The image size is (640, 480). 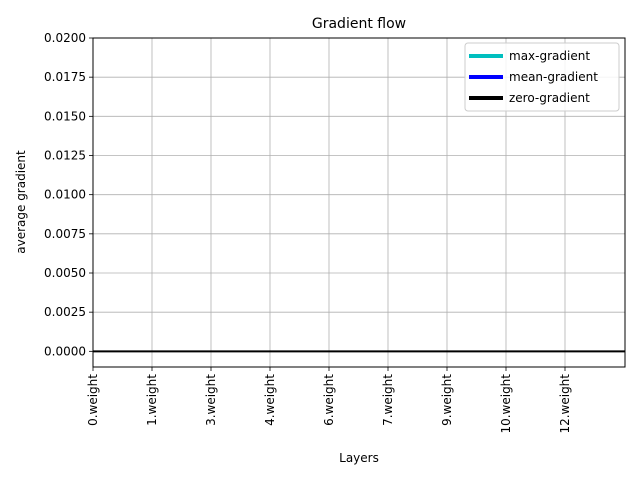 I want to click on x-tick-label: 10.weight, so click(x=506, y=404).